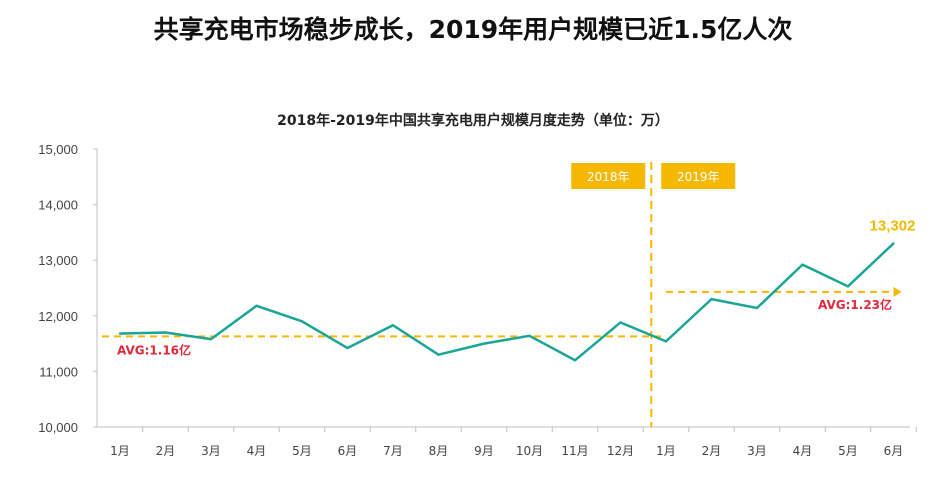  I want to click on y-tick-label: 14,000, so click(58, 205).